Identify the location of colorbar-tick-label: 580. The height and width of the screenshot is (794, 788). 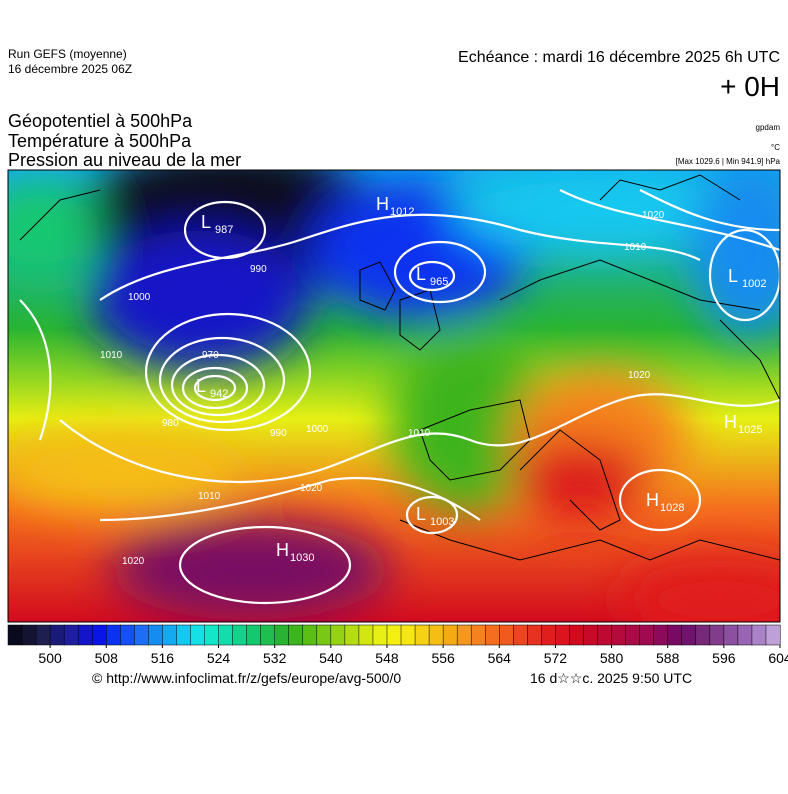
(612, 658).